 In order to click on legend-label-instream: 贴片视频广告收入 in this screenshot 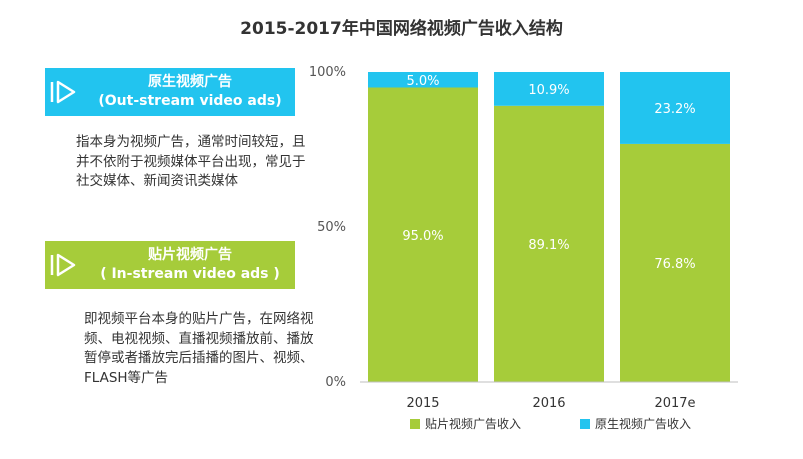, I will do `click(473, 423)`.